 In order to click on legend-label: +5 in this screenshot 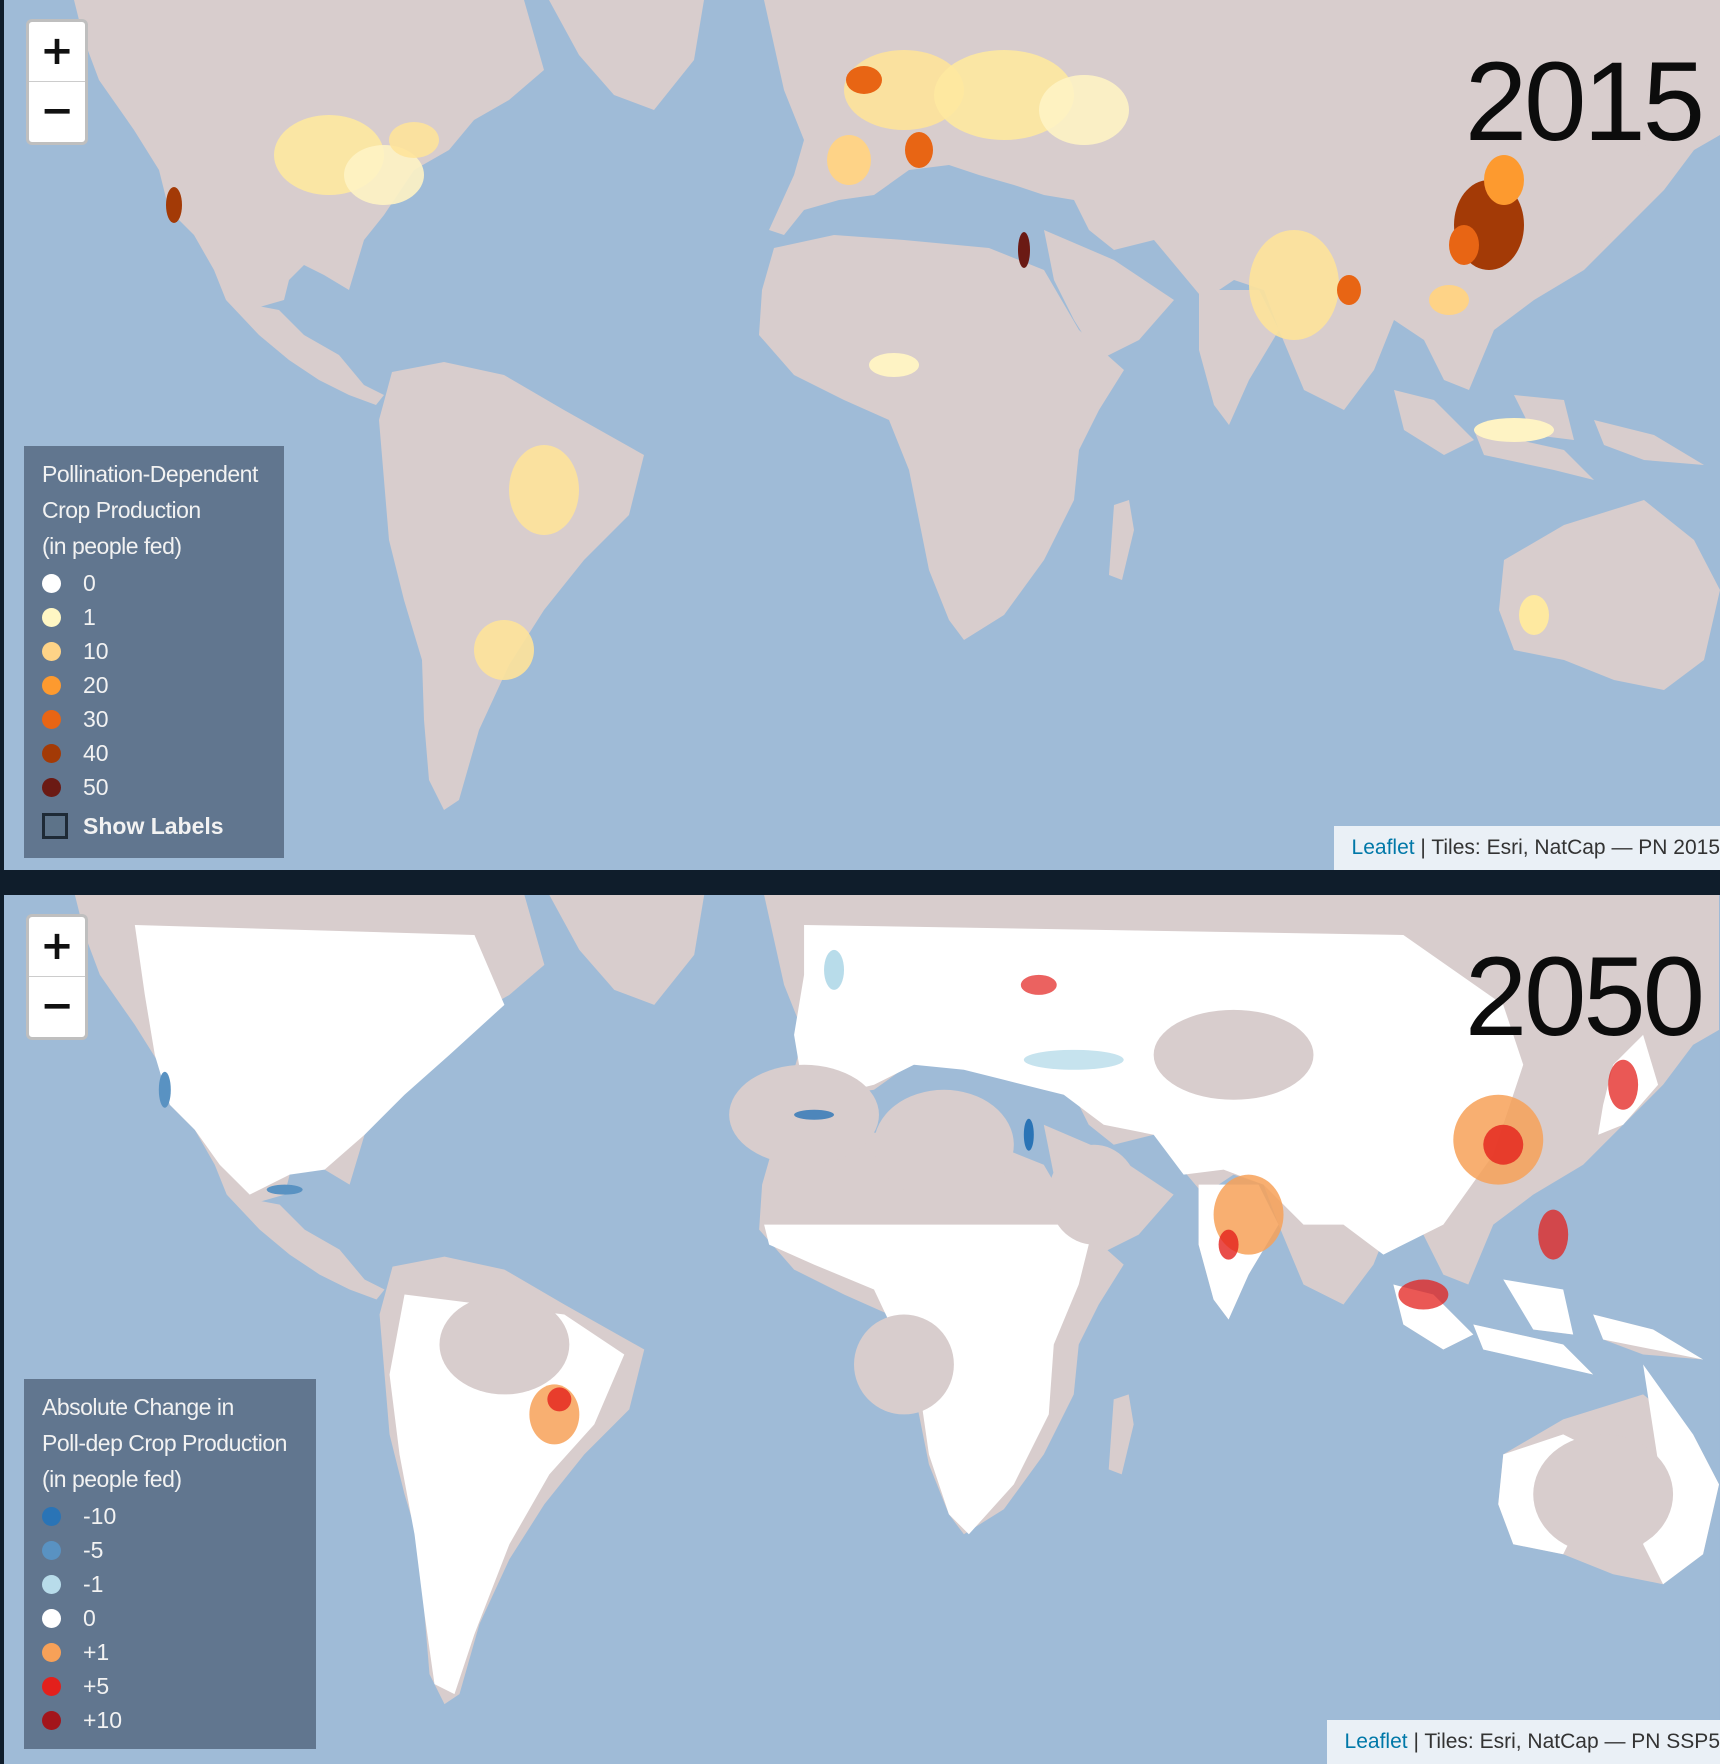, I will do `click(96, 1685)`.